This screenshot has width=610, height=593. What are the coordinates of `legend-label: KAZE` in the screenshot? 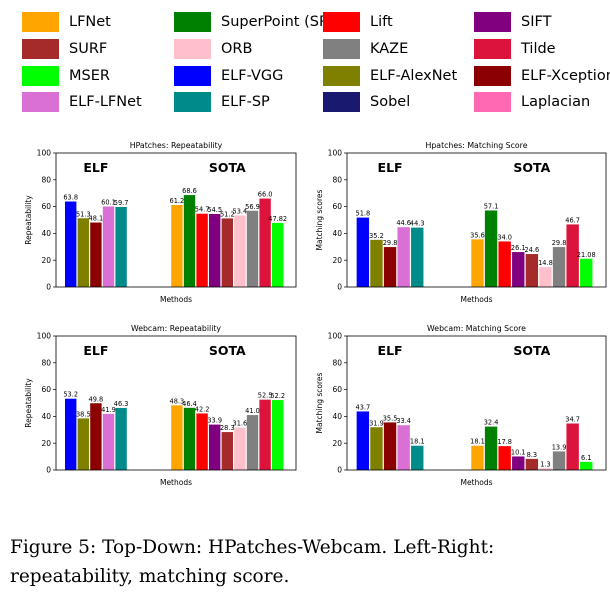 It's located at (389, 49).